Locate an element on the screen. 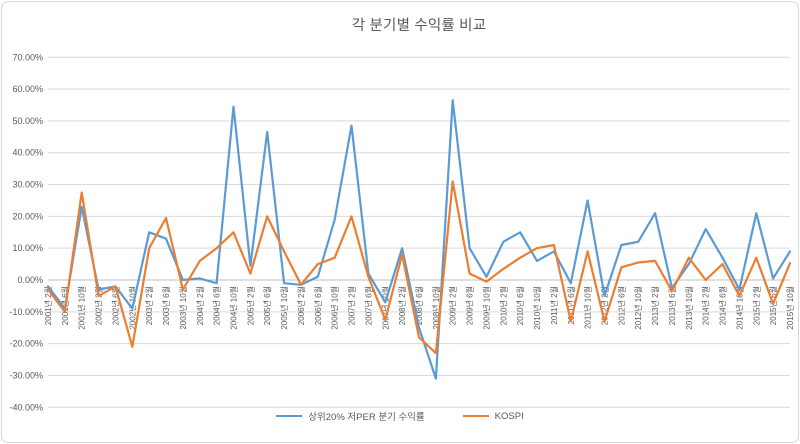  y-tick-label: 0.00% is located at coordinates (30, 280).